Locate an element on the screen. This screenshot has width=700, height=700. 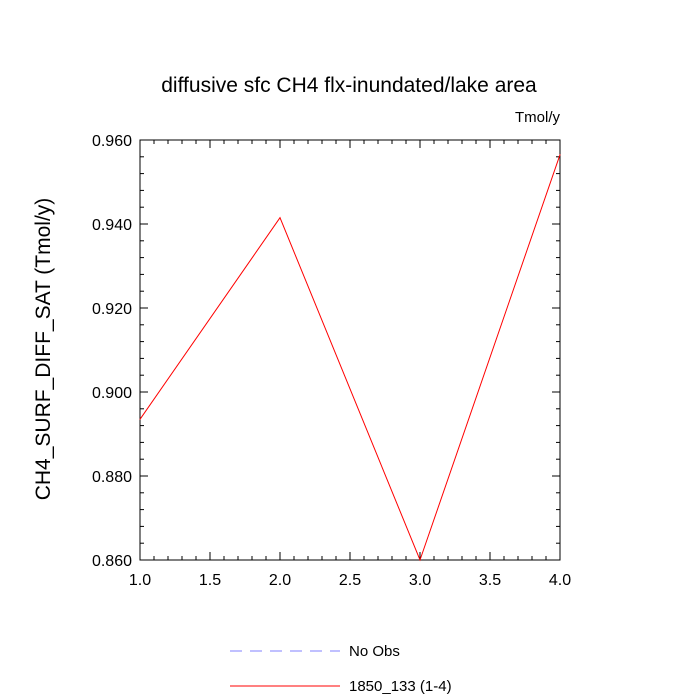
y-tick-label: 0.860 is located at coordinates (112, 561).